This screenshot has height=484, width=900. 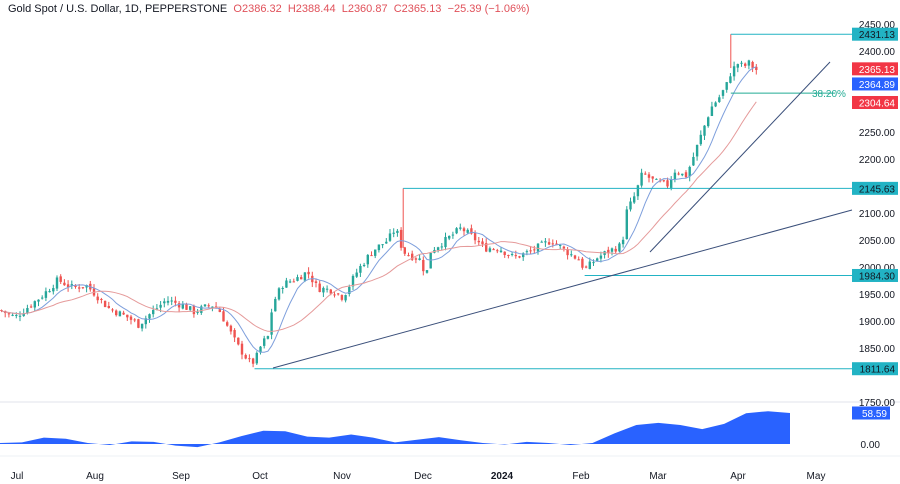 I want to click on time-tick-label: Dec, so click(x=423, y=476).